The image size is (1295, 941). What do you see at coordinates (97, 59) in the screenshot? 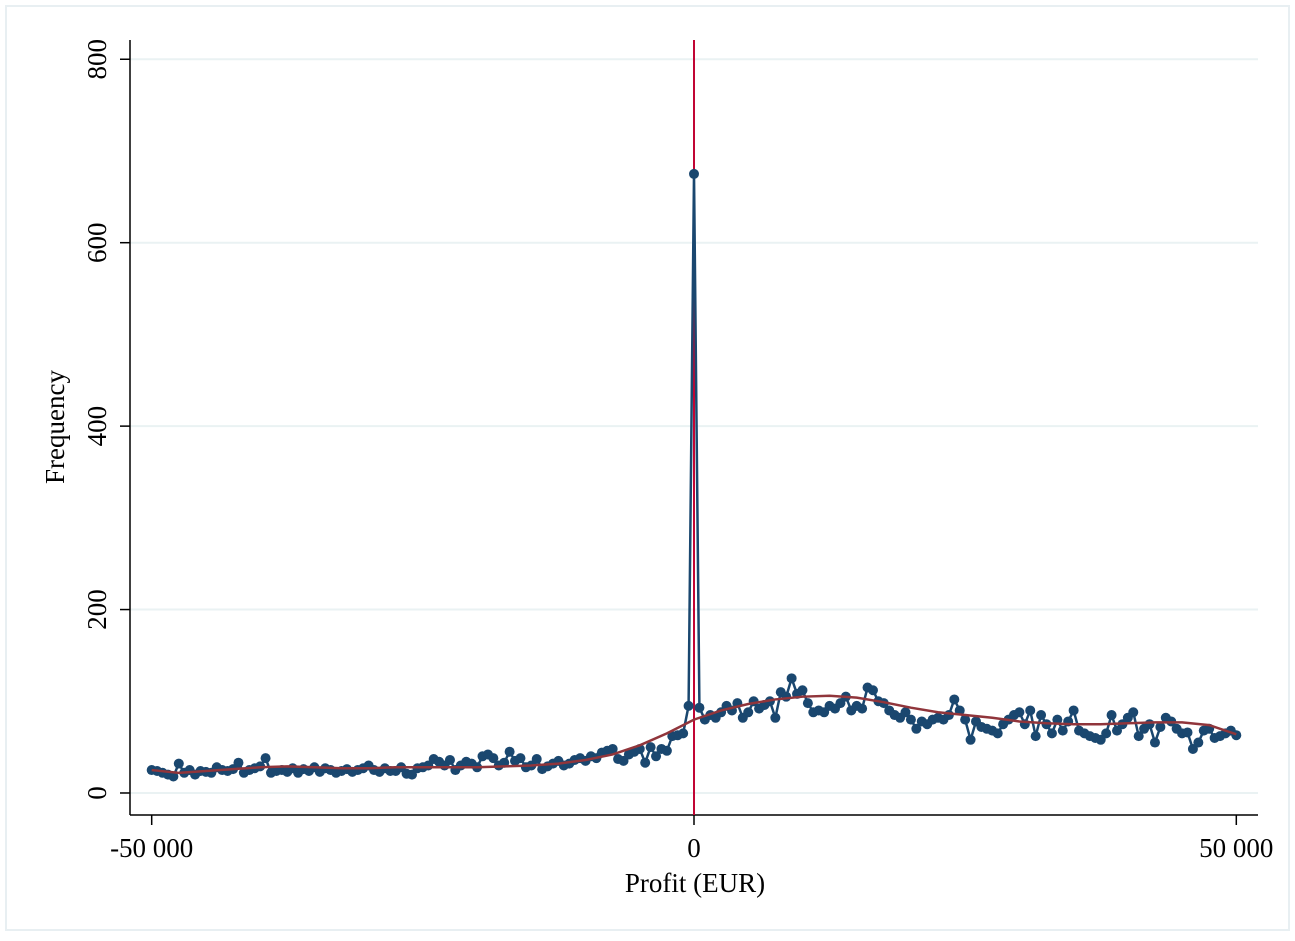
I see `y-tick-label: 800` at bounding box center [97, 59].